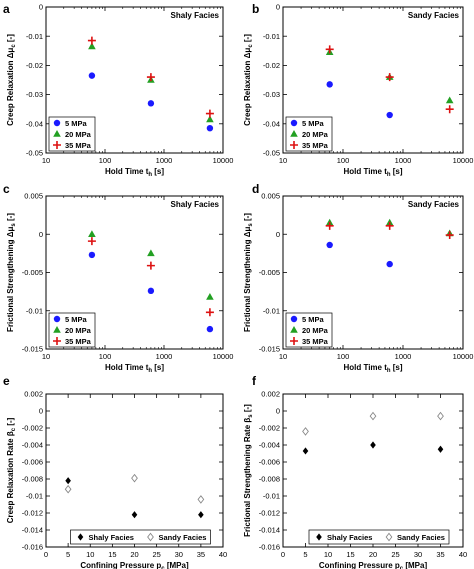 Image resolution: width=474 pixels, height=569 pixels. What do you see at coordinates (463, 554) in the screenshot?
I see `x-tick-label: 40` at bounding box center [463, 554].